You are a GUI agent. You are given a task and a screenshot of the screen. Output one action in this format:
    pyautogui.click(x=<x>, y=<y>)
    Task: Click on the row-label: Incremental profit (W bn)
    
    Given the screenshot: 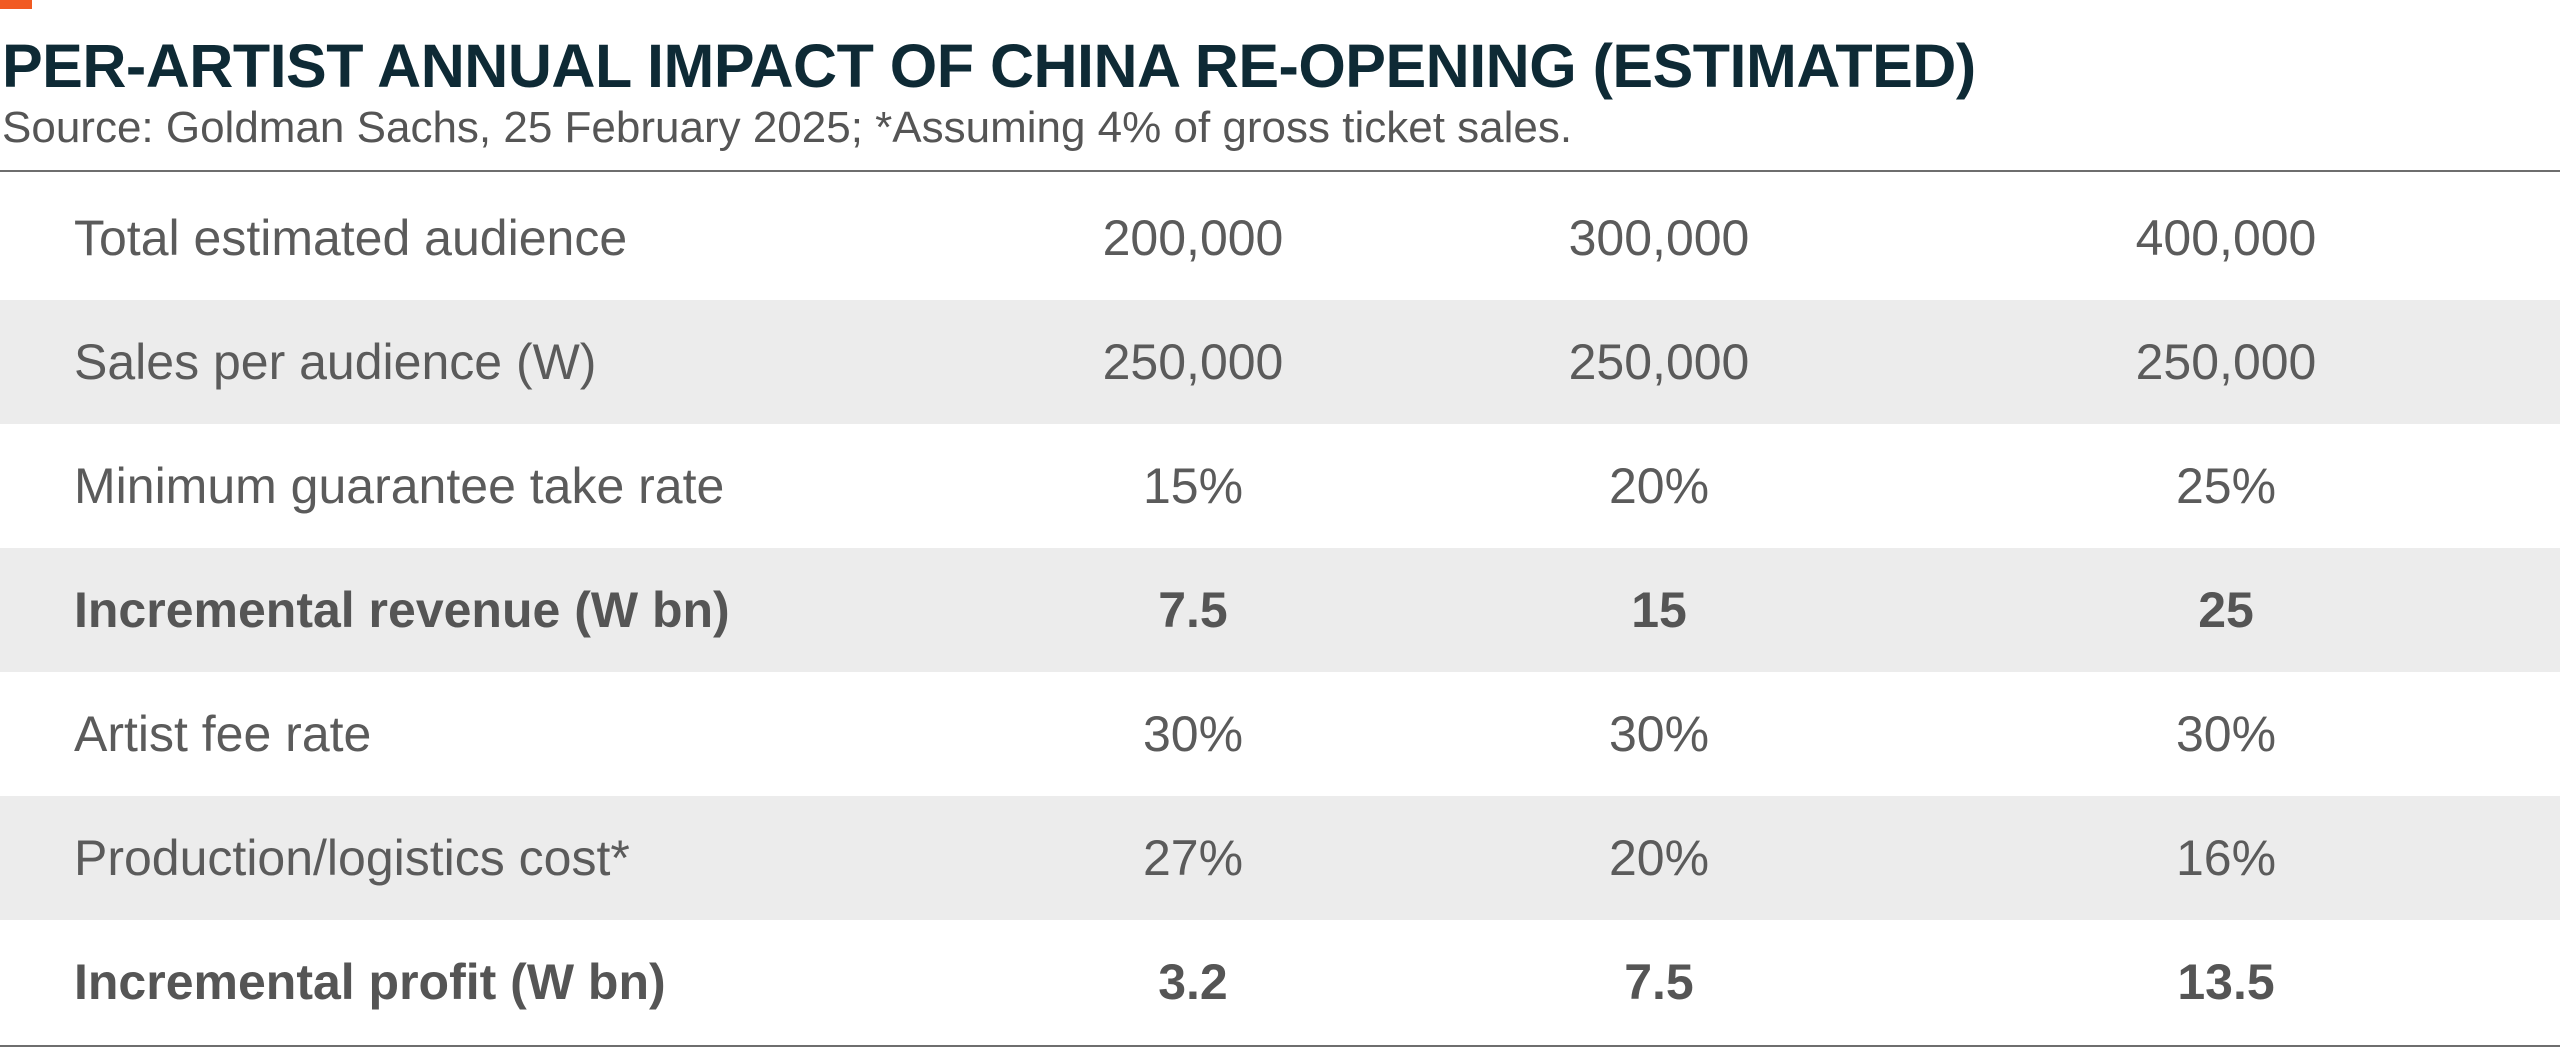 What is the action you would take?
    pyautogui.click(x=370, y=982)
    